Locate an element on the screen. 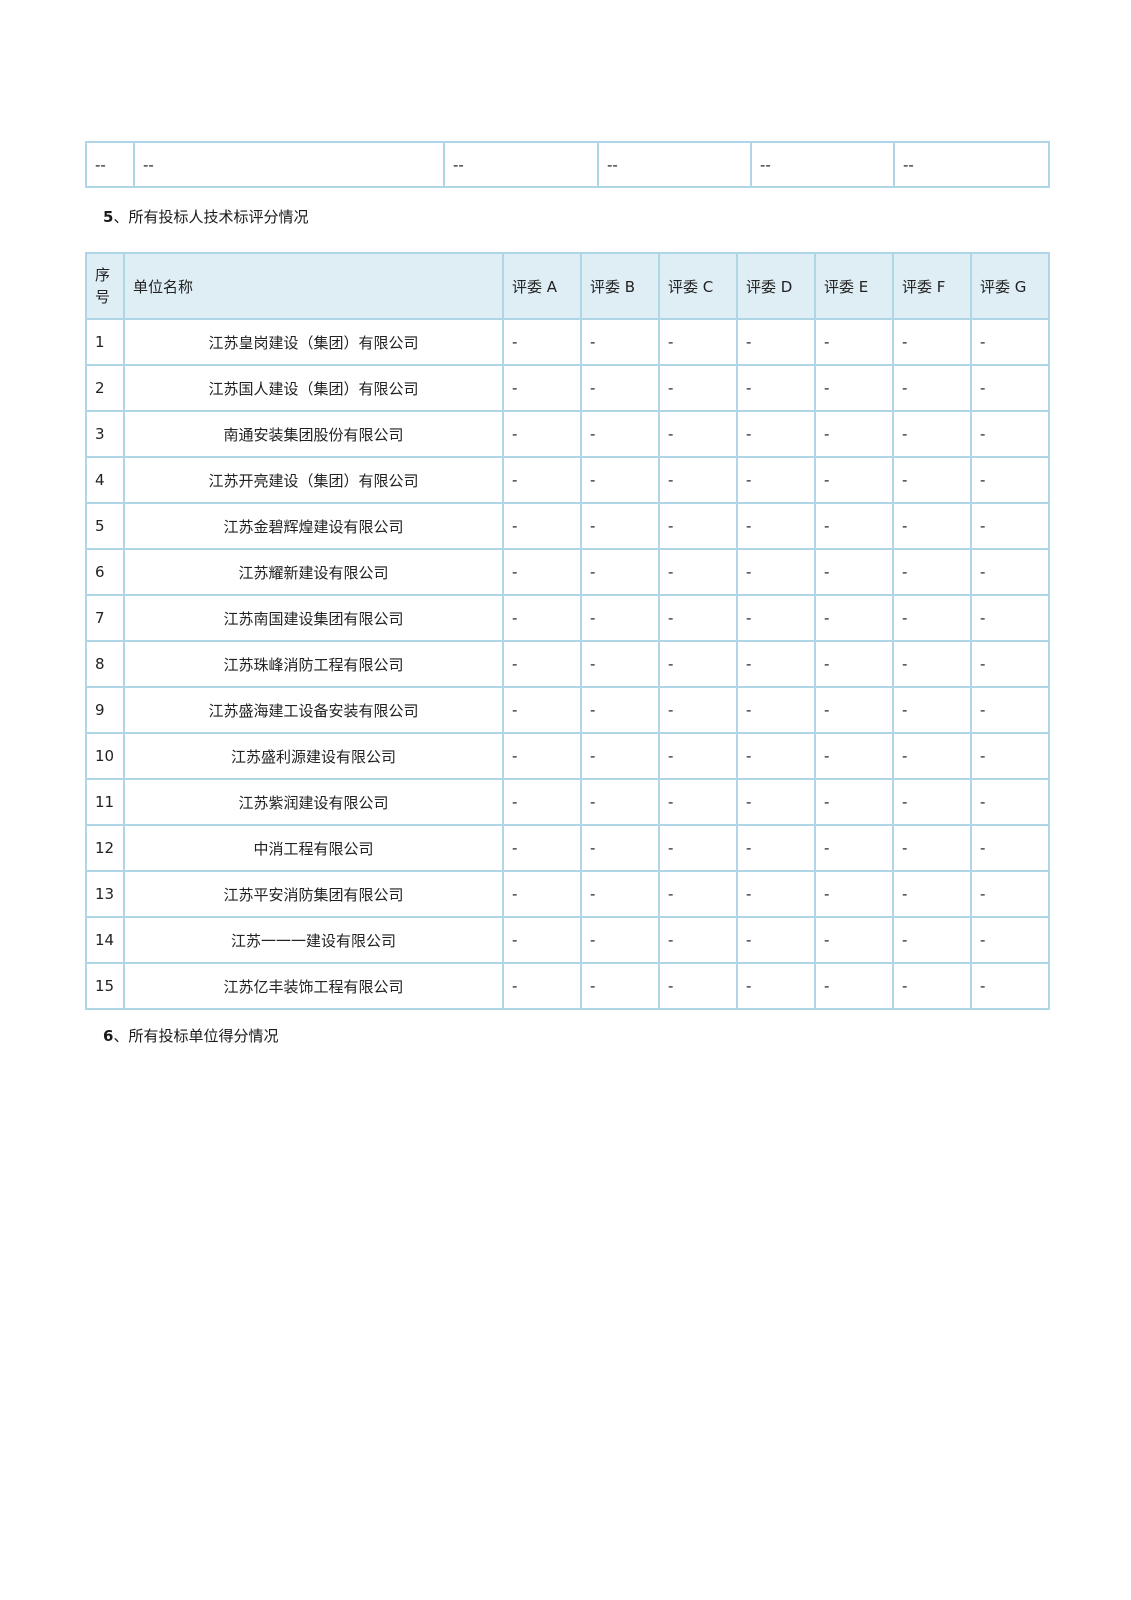 Image resolution: width=1131 pixels, height=1600 pixels. table-row: 4 江苏开亮建设（集团）有限公司 - - - - - - - is located at coordinates (567, 480).